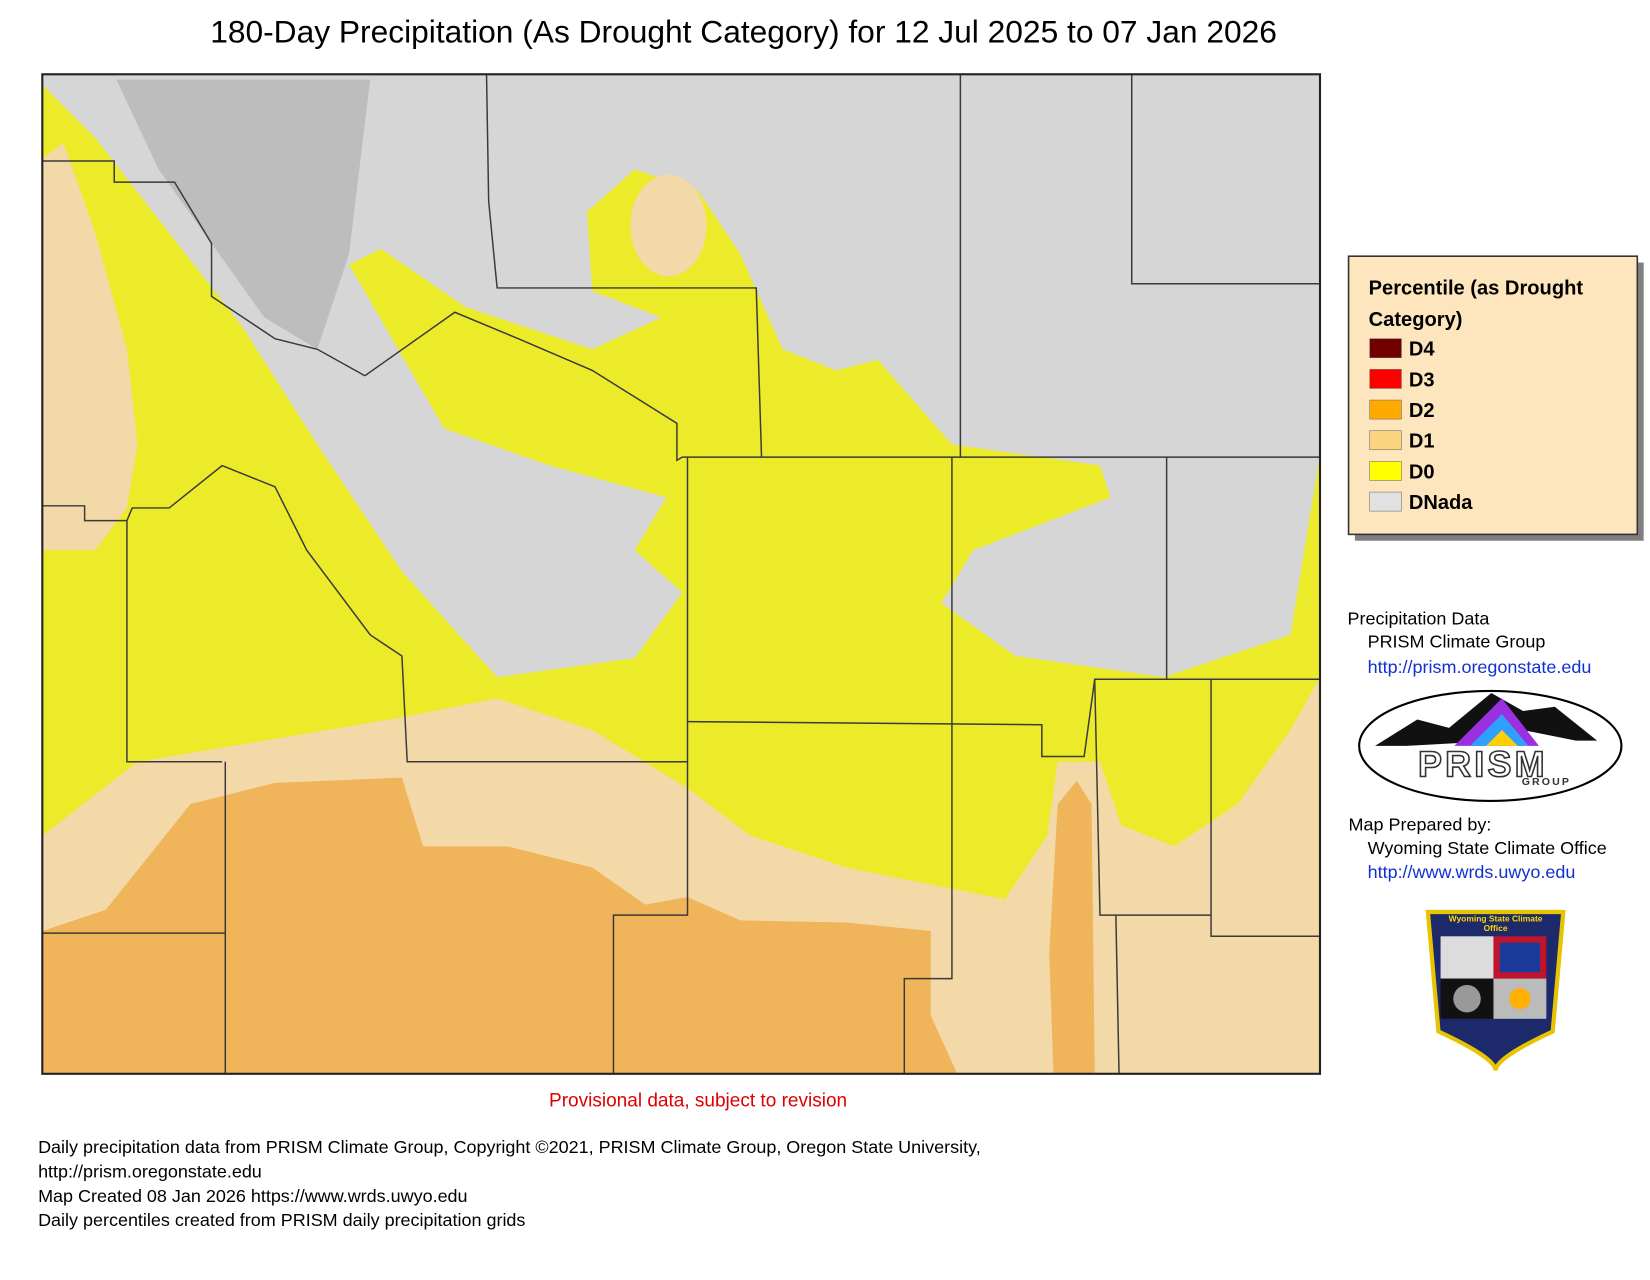  I want to click on legend-box, so click(1493, 395).